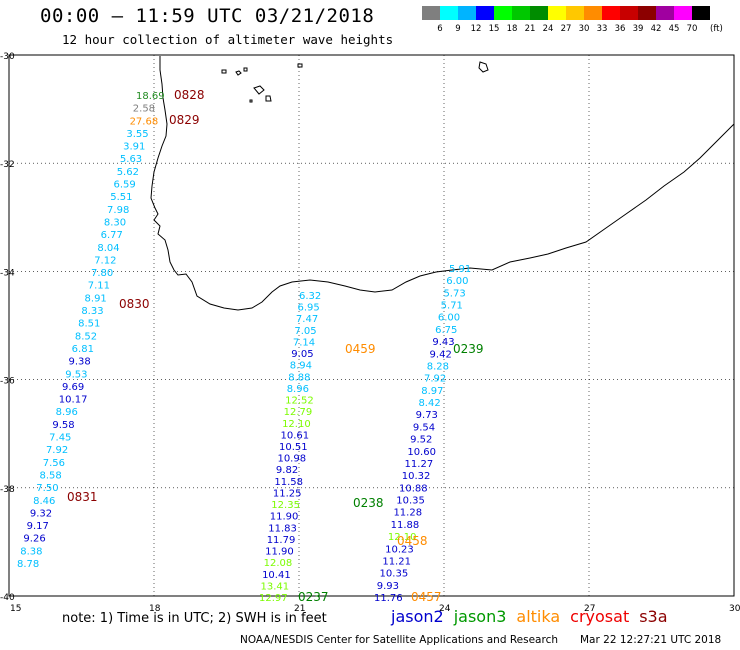  Describe the element at coordinates (79, 362) in the screenshot. I see `swh-label: 9.38` at that location.